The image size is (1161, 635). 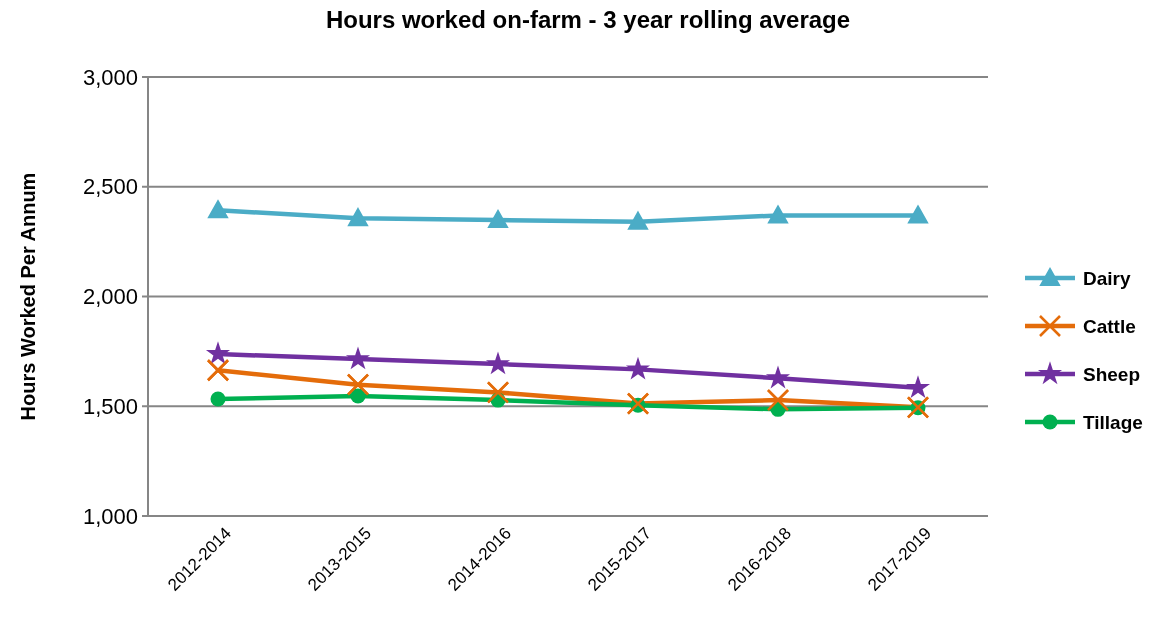 I want to click on legend-label: Tillage, so click(x=1113, y=422).